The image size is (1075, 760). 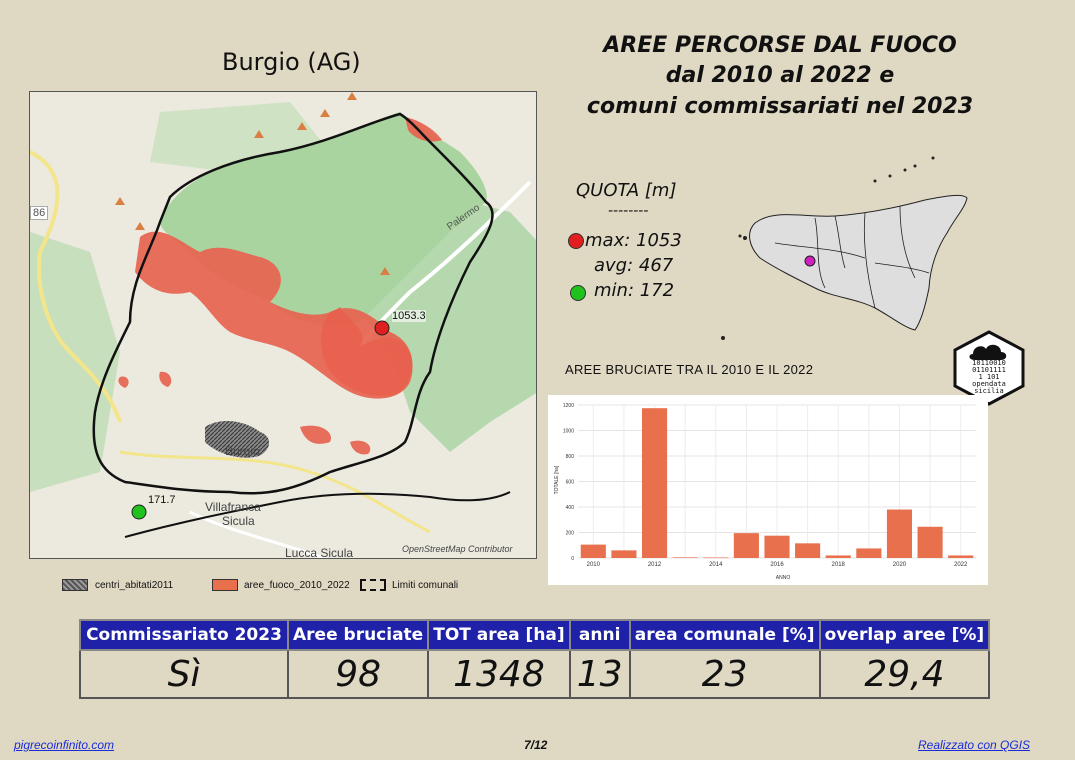 What do you see at coordinates (225, 585) in the screenshot?
I see `fire-swatch-icon` at bounding box center [225, 585].